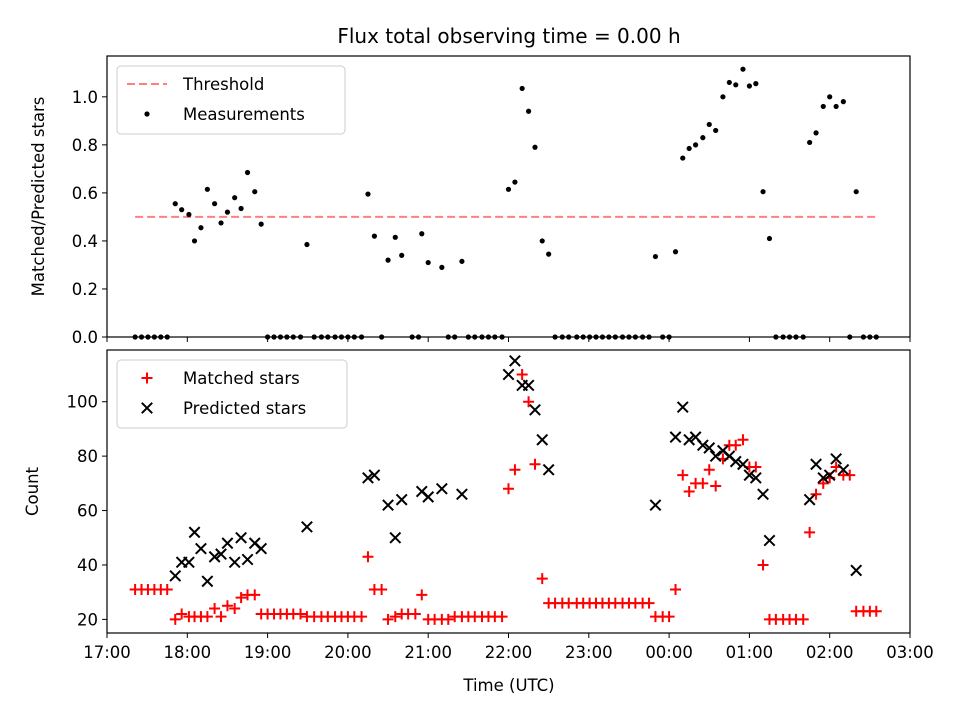 The image size is (960, 720). I want to click on legend-label: Threshold, so click(223, 84).